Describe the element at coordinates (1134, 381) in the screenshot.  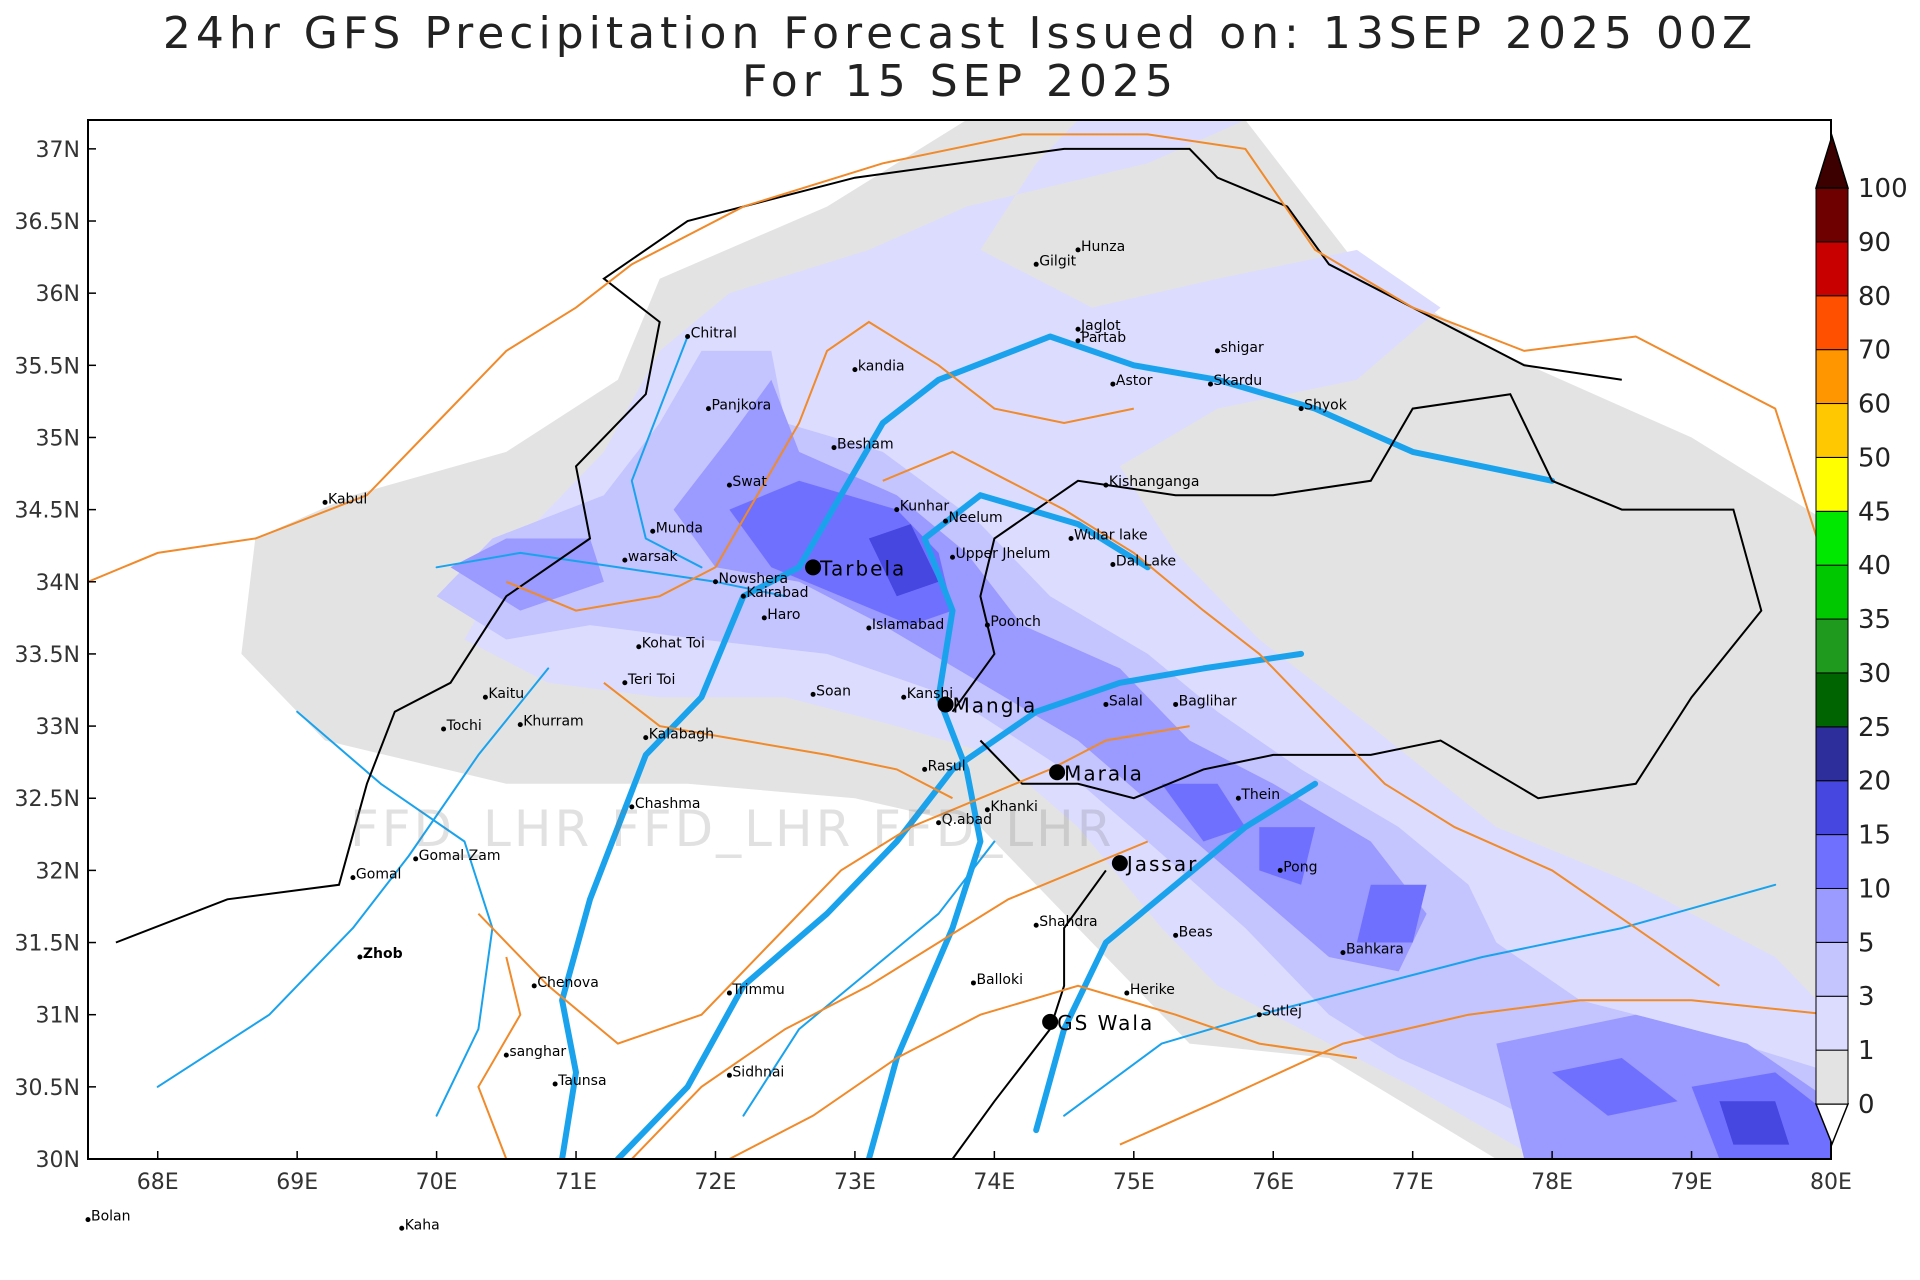
I see `place-label: Astor` at that location.